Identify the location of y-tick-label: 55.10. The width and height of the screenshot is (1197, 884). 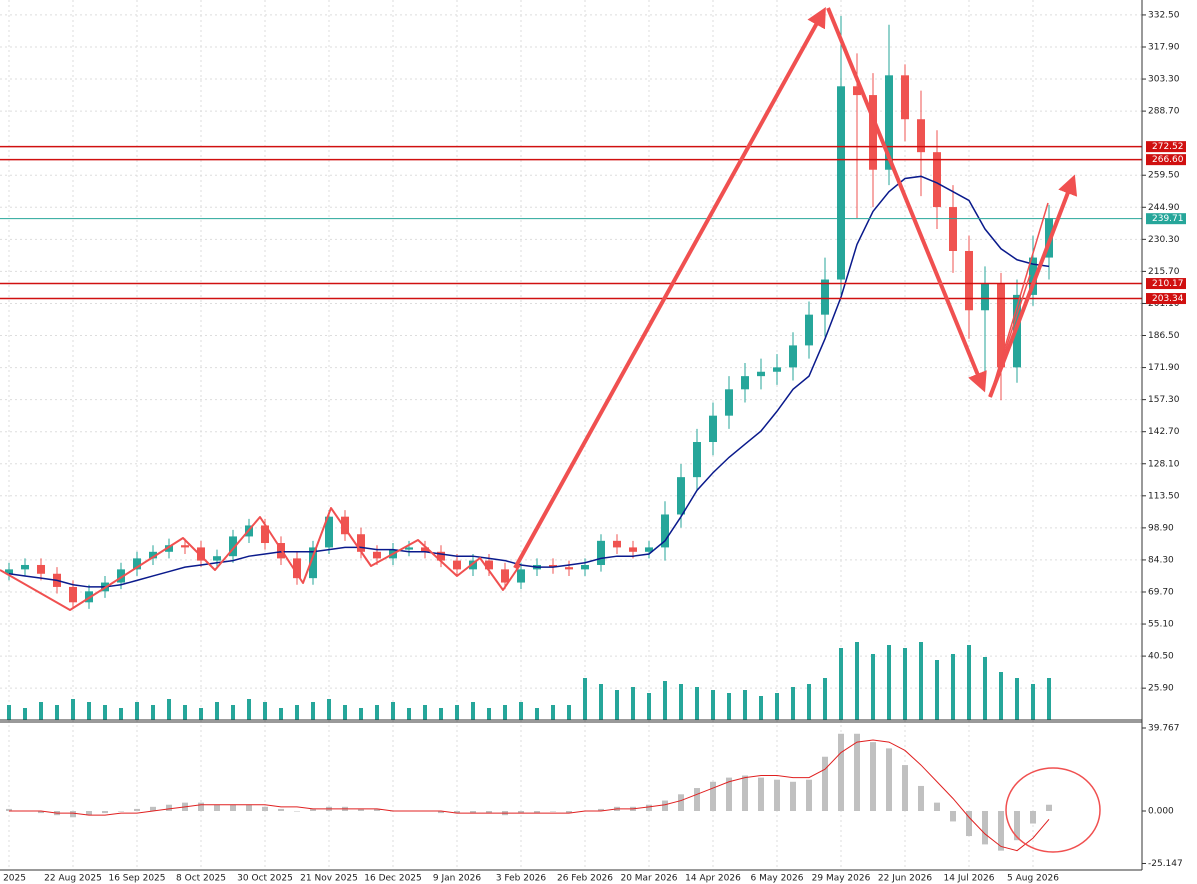
(1161, 625).